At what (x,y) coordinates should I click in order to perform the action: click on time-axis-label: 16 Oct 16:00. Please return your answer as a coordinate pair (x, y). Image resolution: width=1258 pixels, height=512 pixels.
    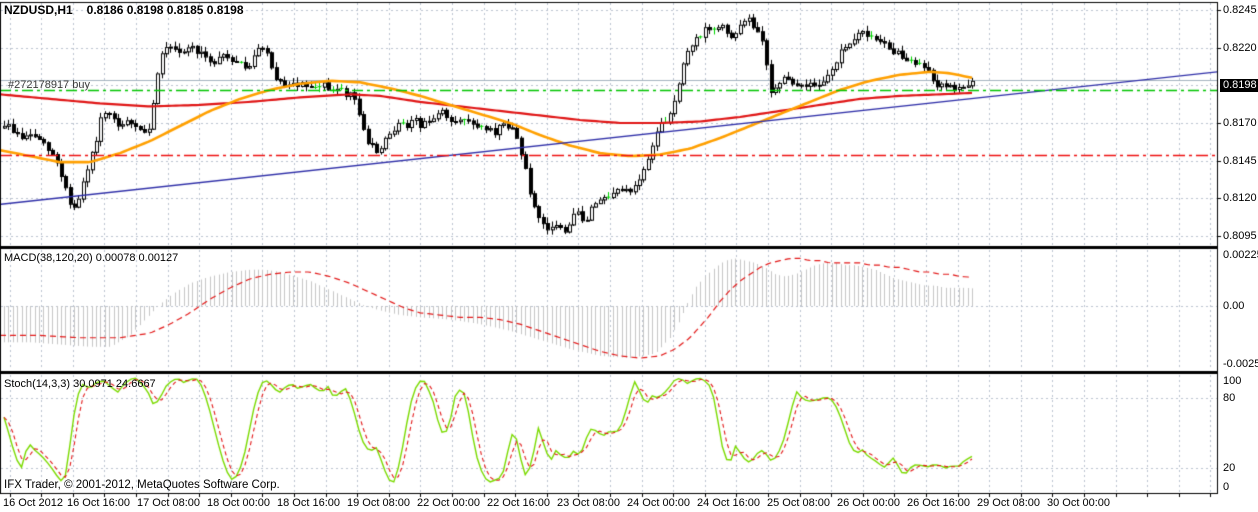
    Looking at the image, I should click on (98, 503).